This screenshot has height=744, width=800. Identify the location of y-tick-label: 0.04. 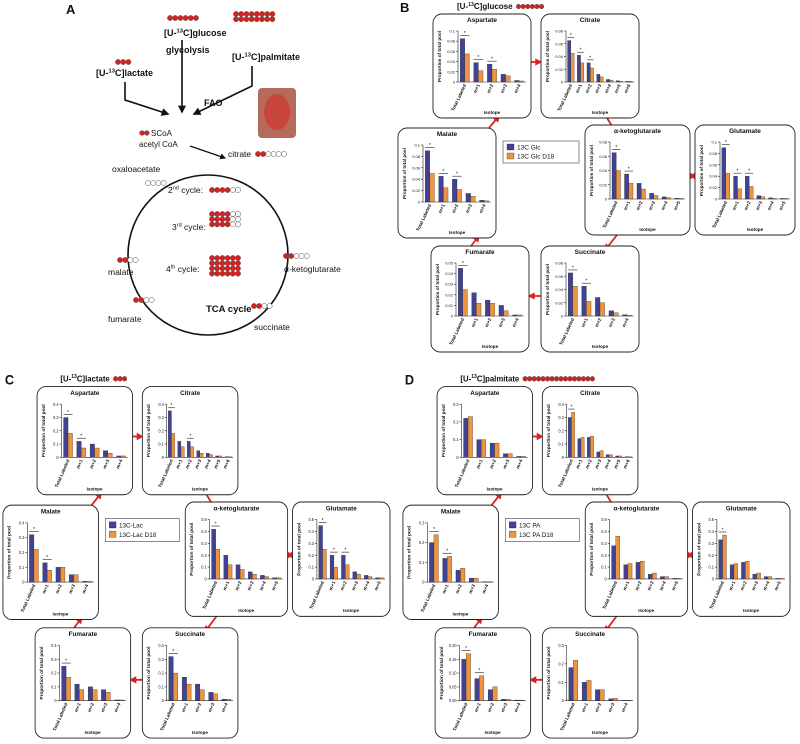
(451, 61).